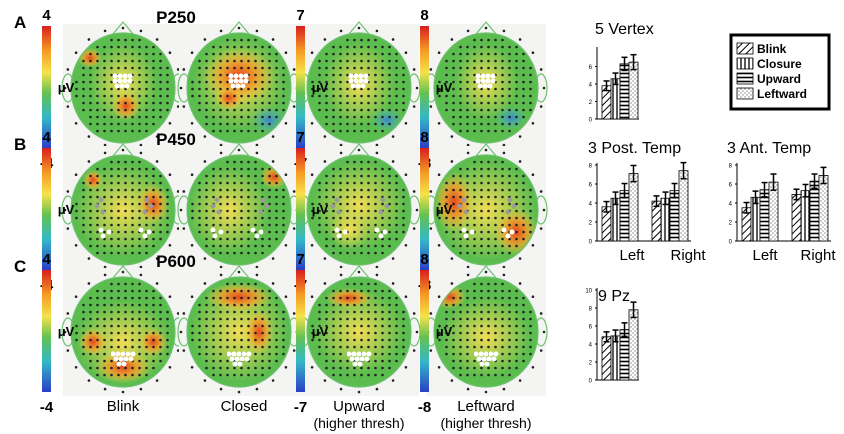 Image resolution: width=844 pixels, height=434 pixels. I want to click on y-tick-label: 4, so click(591, 86).